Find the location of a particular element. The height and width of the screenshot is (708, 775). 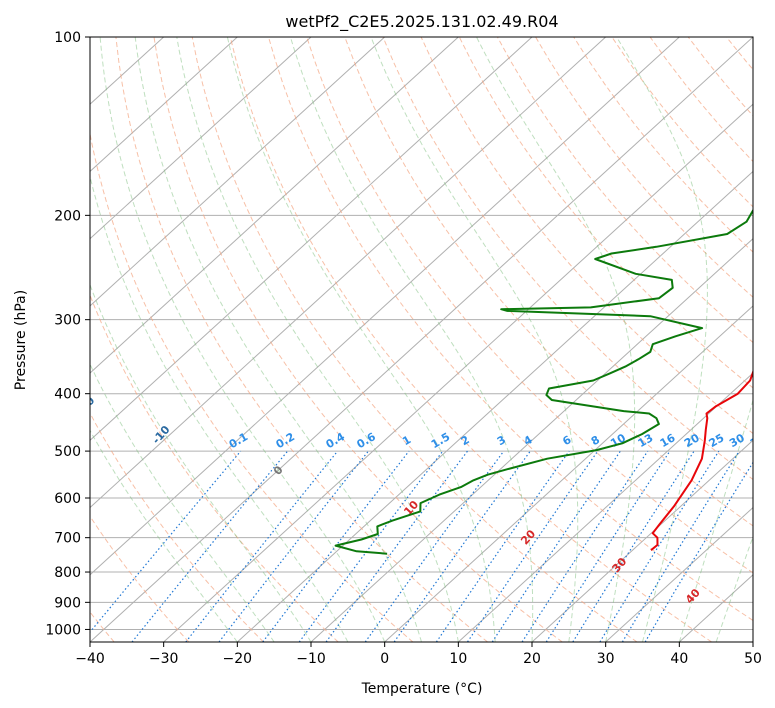

y-tick-label: 200 is located at coordinates (67, 216).